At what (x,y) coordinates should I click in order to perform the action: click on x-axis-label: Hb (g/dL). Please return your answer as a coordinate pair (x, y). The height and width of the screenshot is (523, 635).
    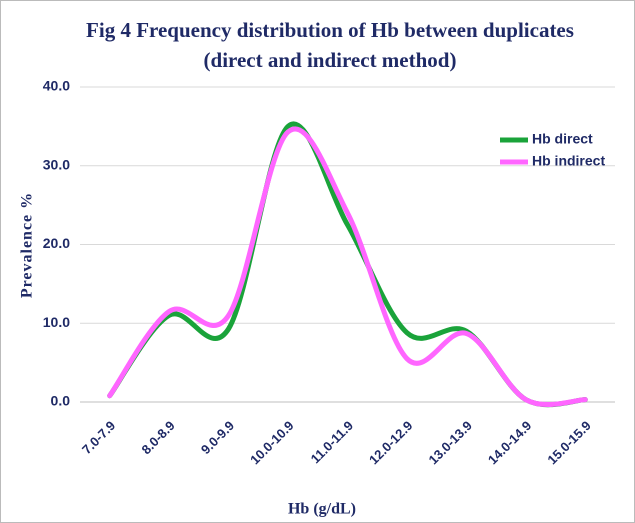
    Looking at the image, I should click on (322, 509).